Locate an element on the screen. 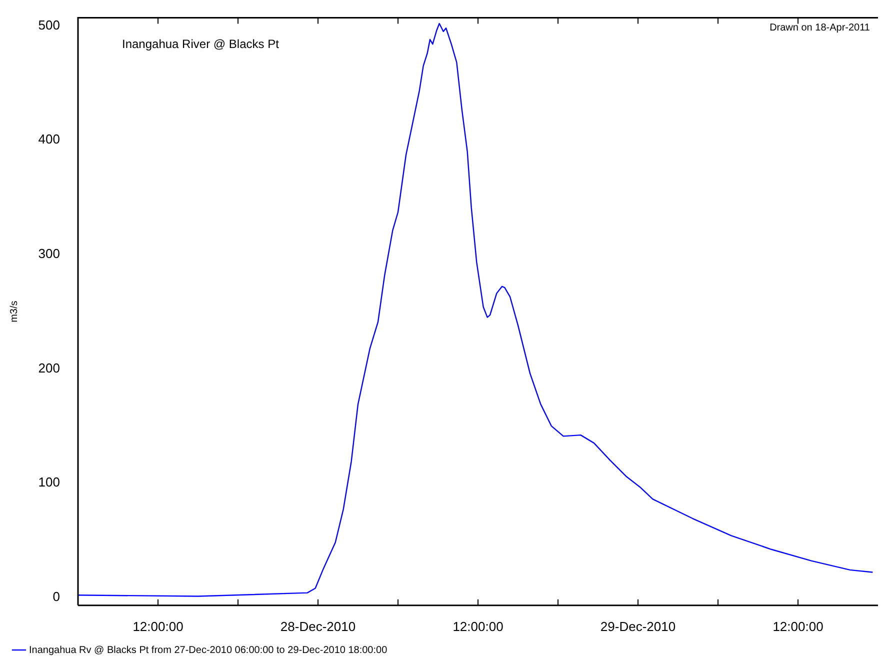  legend-label: Inangahua Rv @ Blacks Pt from 27-Dec-2010 06:00:00 to 29-Dec-2010 18:00:00 is located at coordinates (208, 650).